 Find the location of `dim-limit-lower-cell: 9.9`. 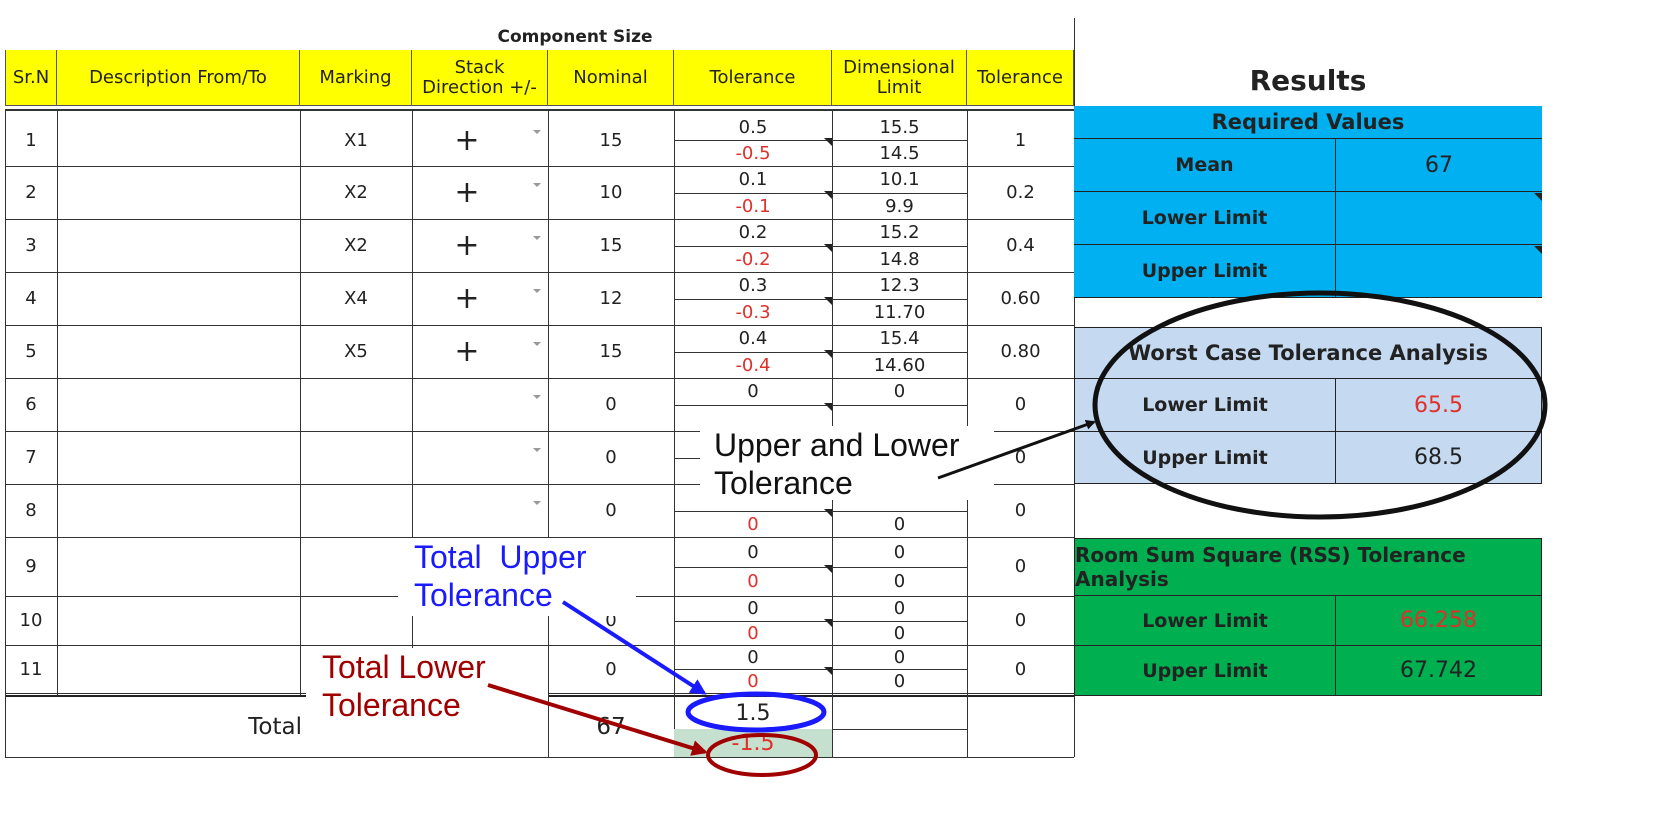

dim-limit-lower-cell: 9.9 is located at coordinates (899, 206).